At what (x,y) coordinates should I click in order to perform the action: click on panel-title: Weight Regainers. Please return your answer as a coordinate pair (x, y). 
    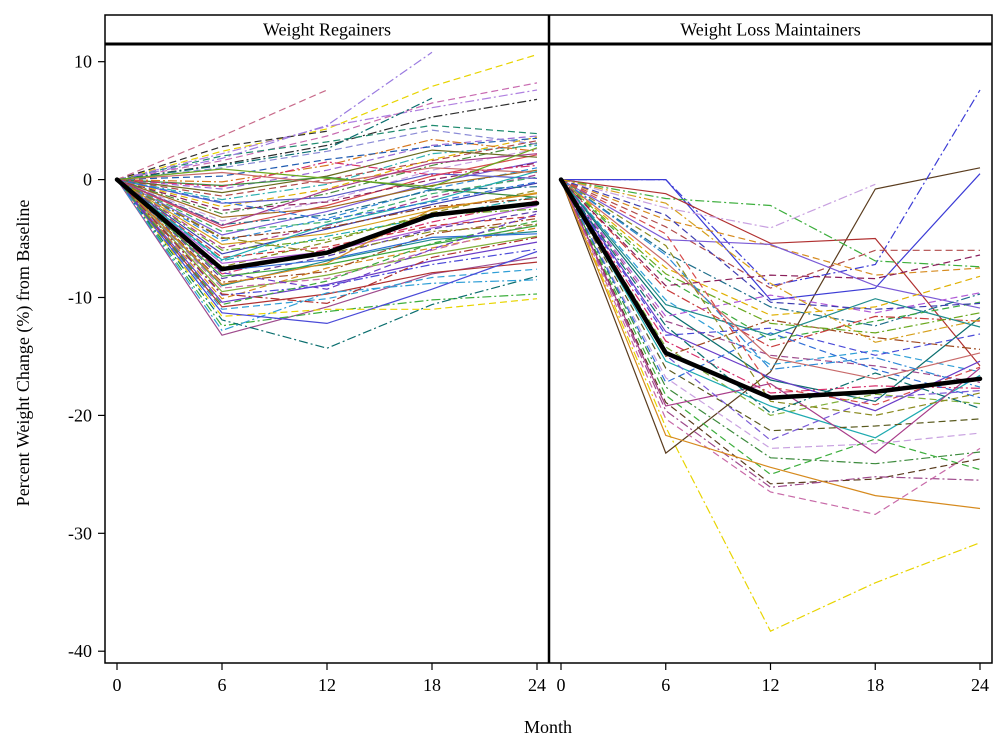
    Looking at the image, I should click on (327, 30).